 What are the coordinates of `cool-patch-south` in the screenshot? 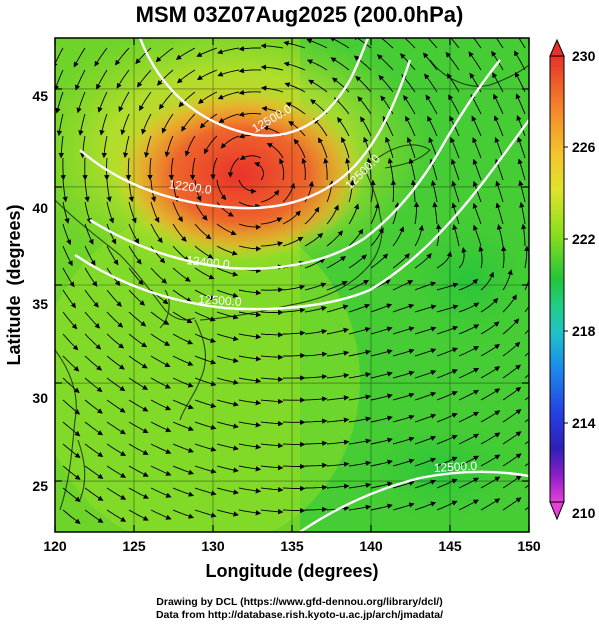 It's located at (429, 466).